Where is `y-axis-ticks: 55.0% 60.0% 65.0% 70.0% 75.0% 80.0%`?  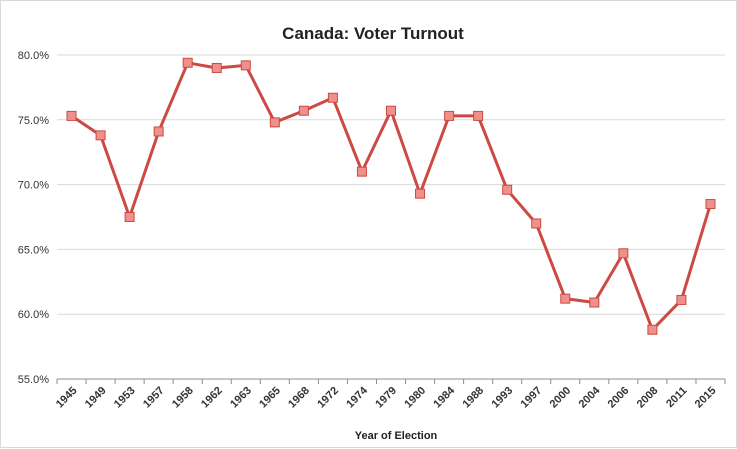 y-axis-ticks: 55.0% 60.0% 65.0% 70.0% 75.0% 80.0% is located at coordinates (33, 218).